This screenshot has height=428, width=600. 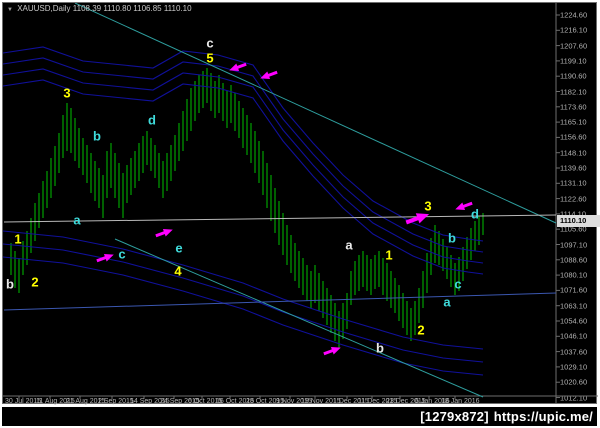 What do you see at coordinates (321, 401) in the screenshot?
I see `date-axis-label: 19 Nov 2015` at bounding box center [321, 401].